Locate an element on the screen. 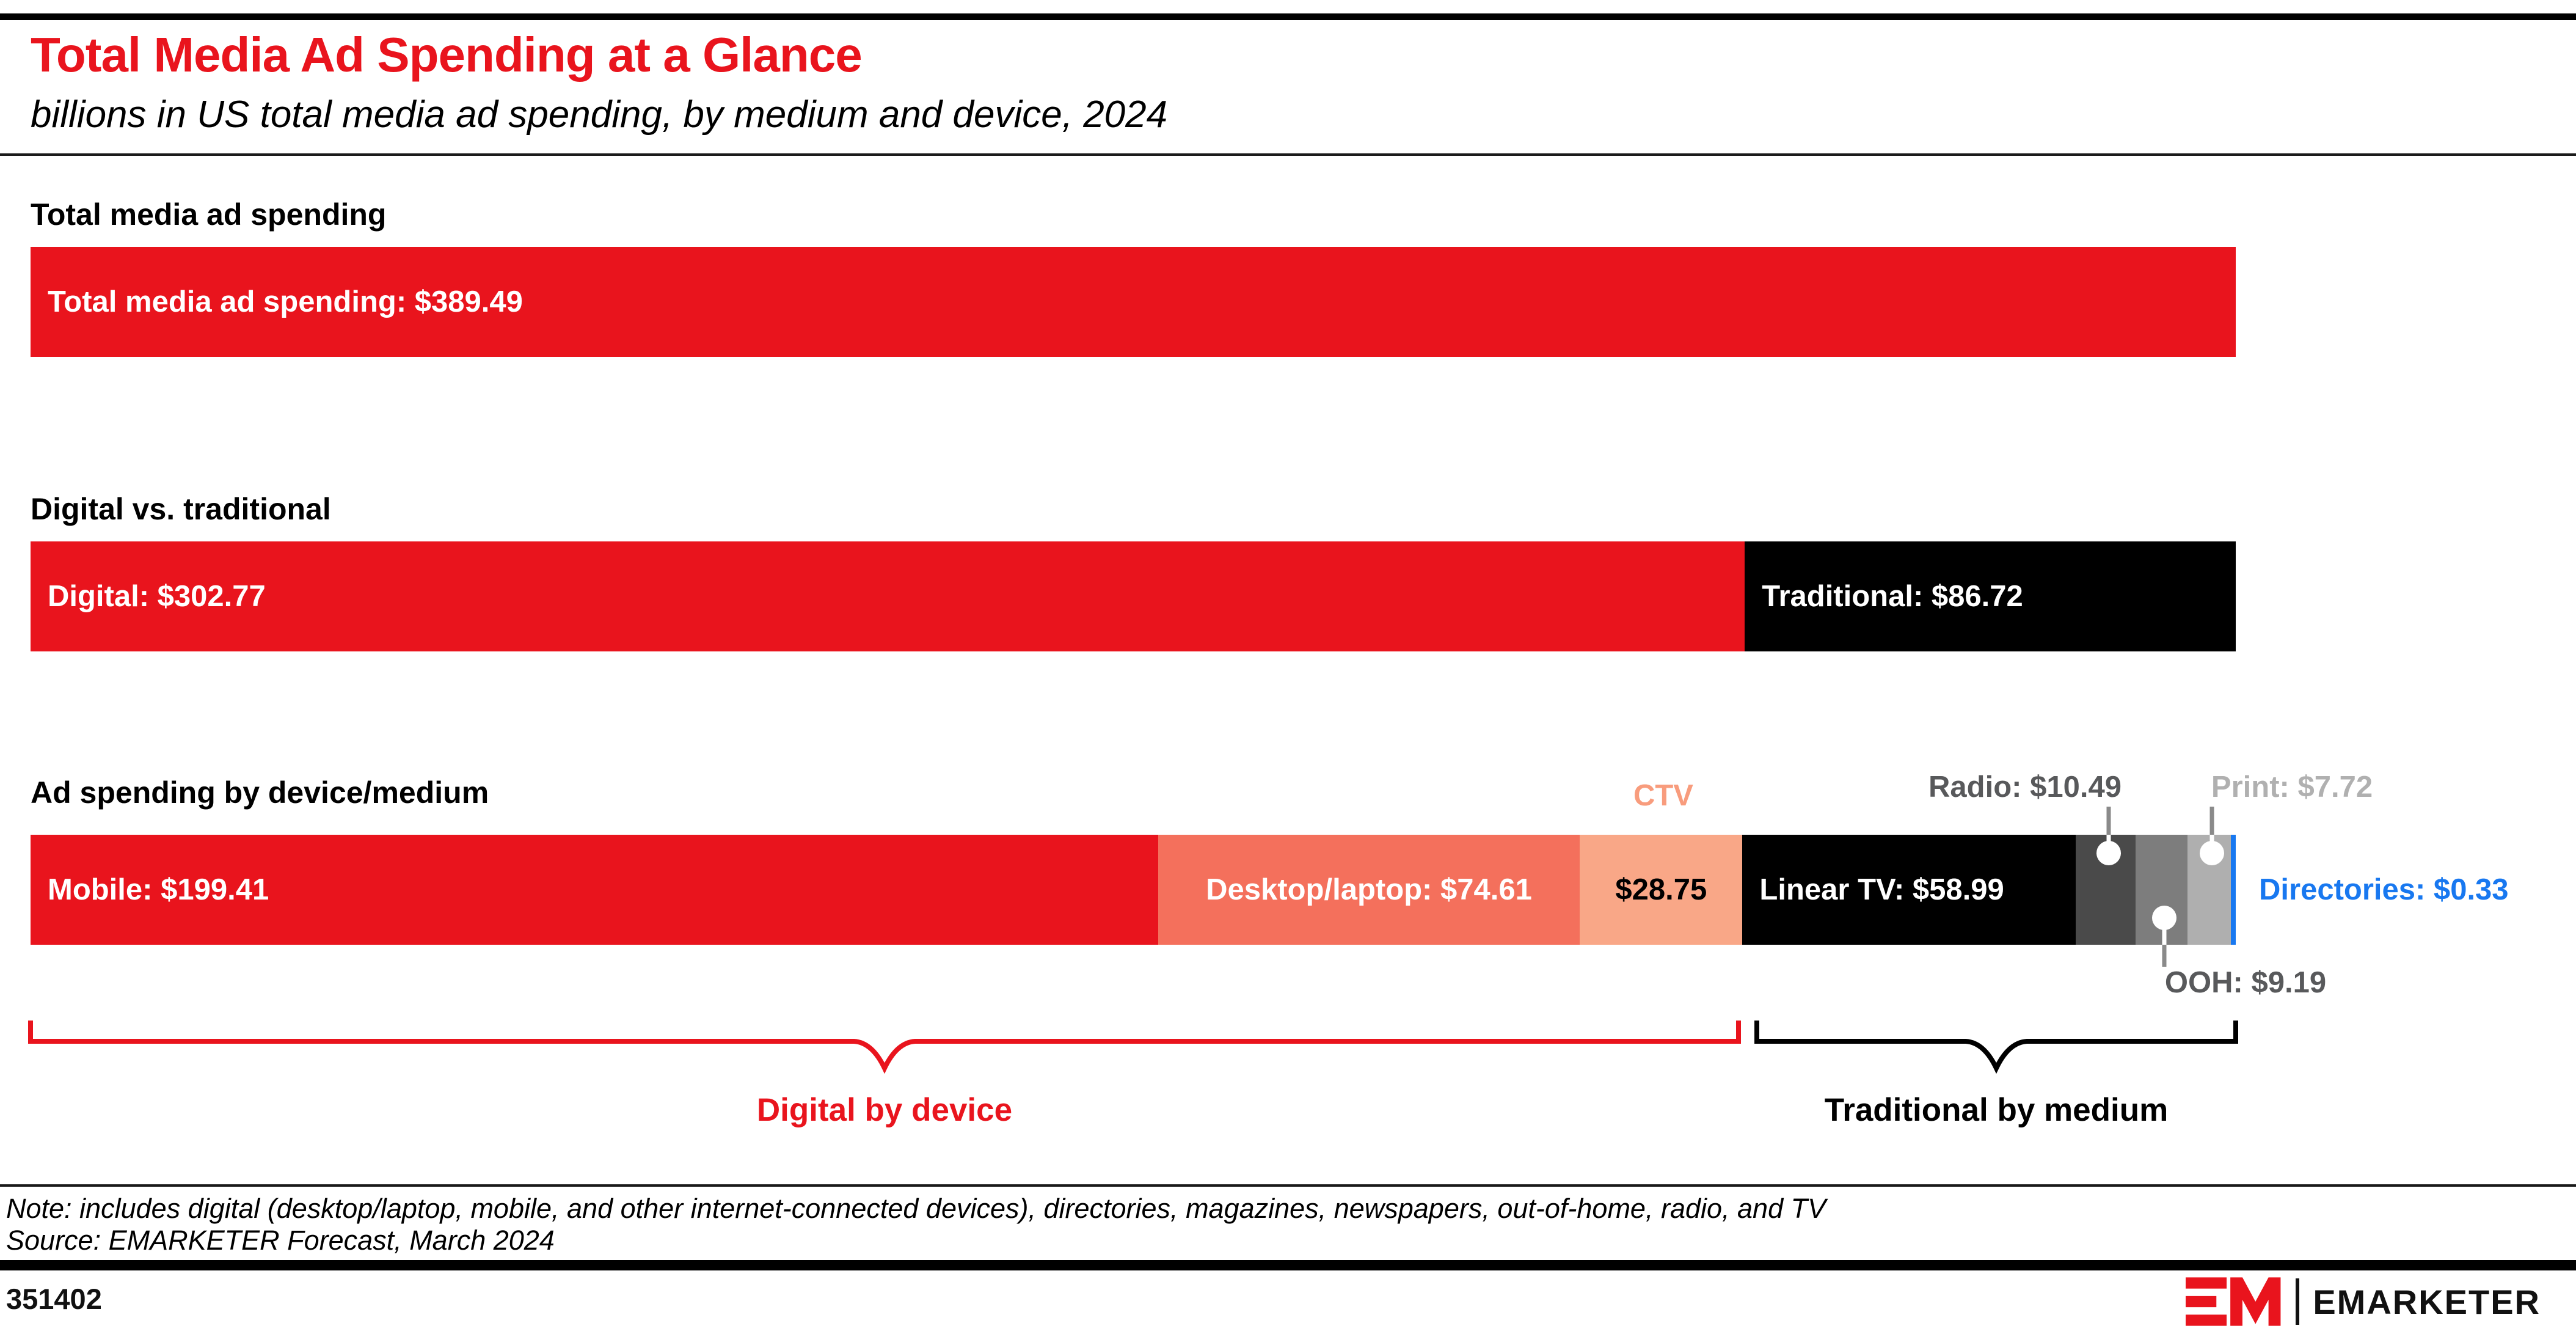  digital-brace-label: Digital by device is located at coordinates (885, 1110).